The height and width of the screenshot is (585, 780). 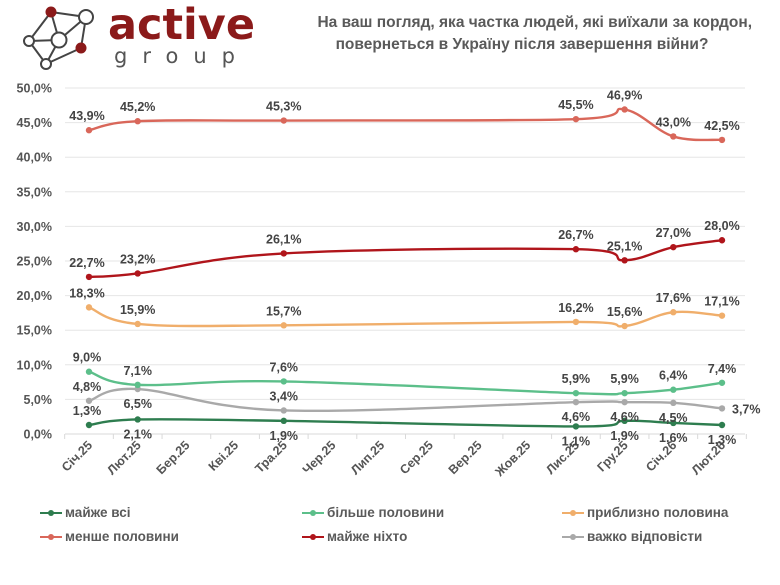 I want to click on data-label: 46,9%, so click(x=624, y=95).